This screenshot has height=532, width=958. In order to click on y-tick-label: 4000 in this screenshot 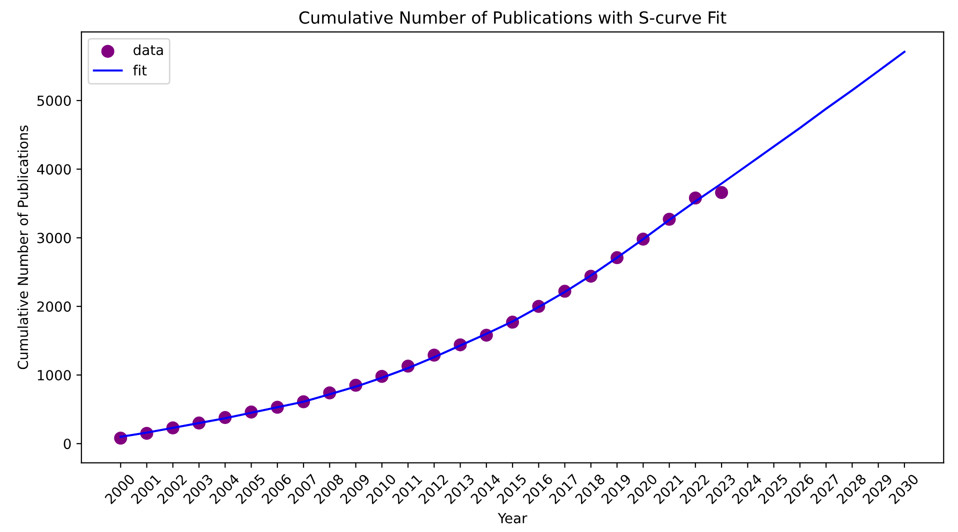, I will do `click(54, 169)`.